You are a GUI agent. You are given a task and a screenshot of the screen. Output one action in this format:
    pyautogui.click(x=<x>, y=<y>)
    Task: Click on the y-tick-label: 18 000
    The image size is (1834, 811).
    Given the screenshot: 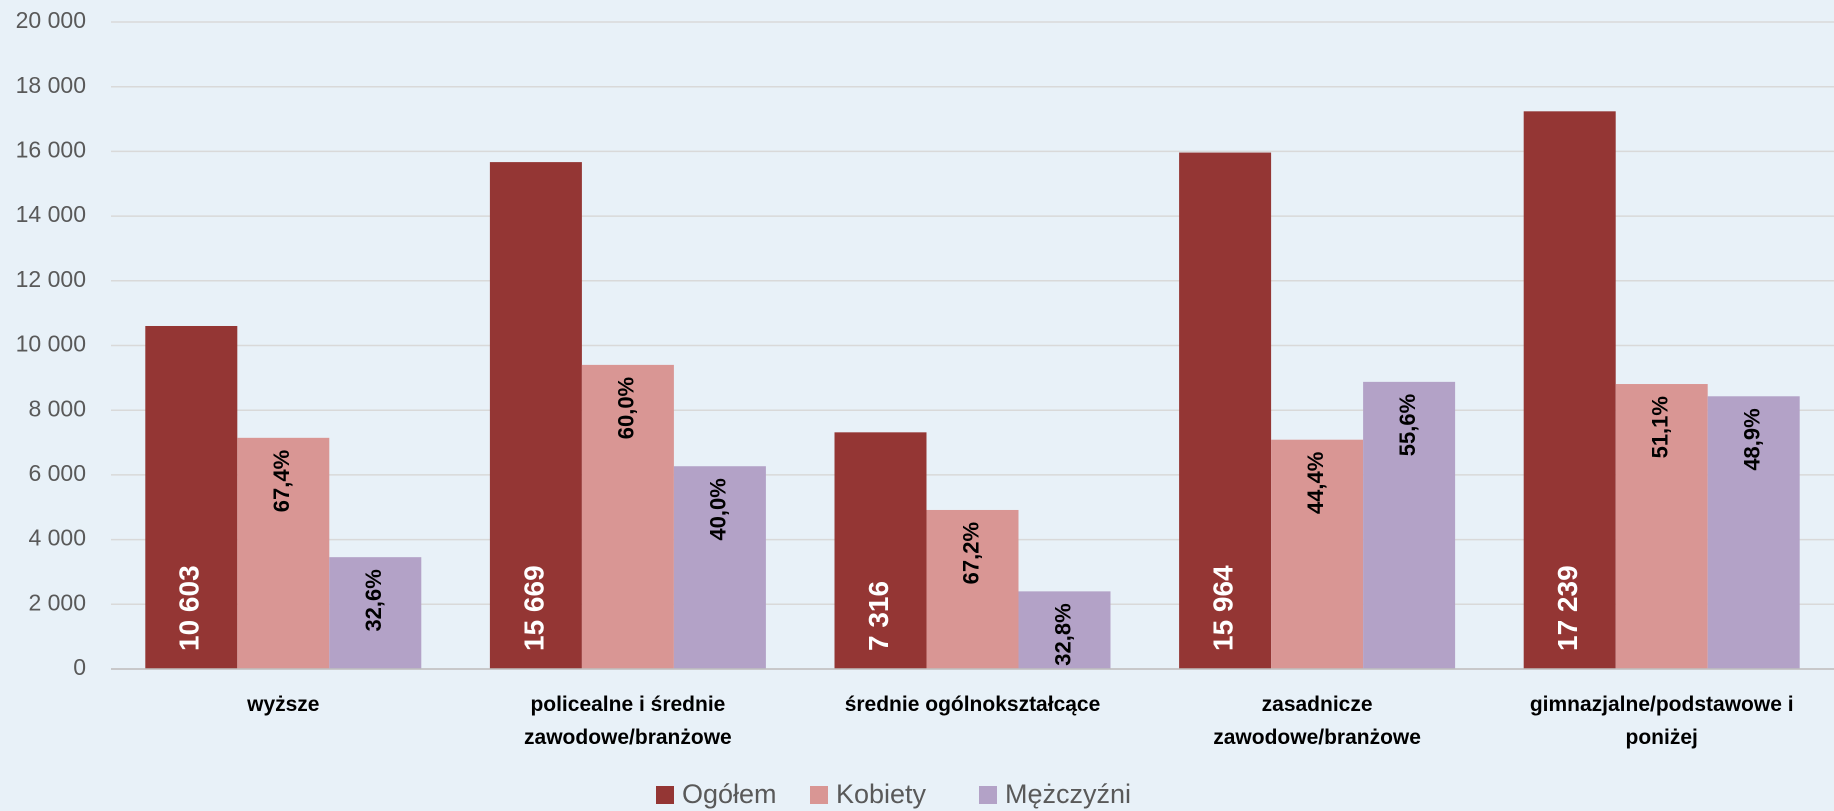 What is the action you would take?
    pyautogui.click(x=51, y=85)
    